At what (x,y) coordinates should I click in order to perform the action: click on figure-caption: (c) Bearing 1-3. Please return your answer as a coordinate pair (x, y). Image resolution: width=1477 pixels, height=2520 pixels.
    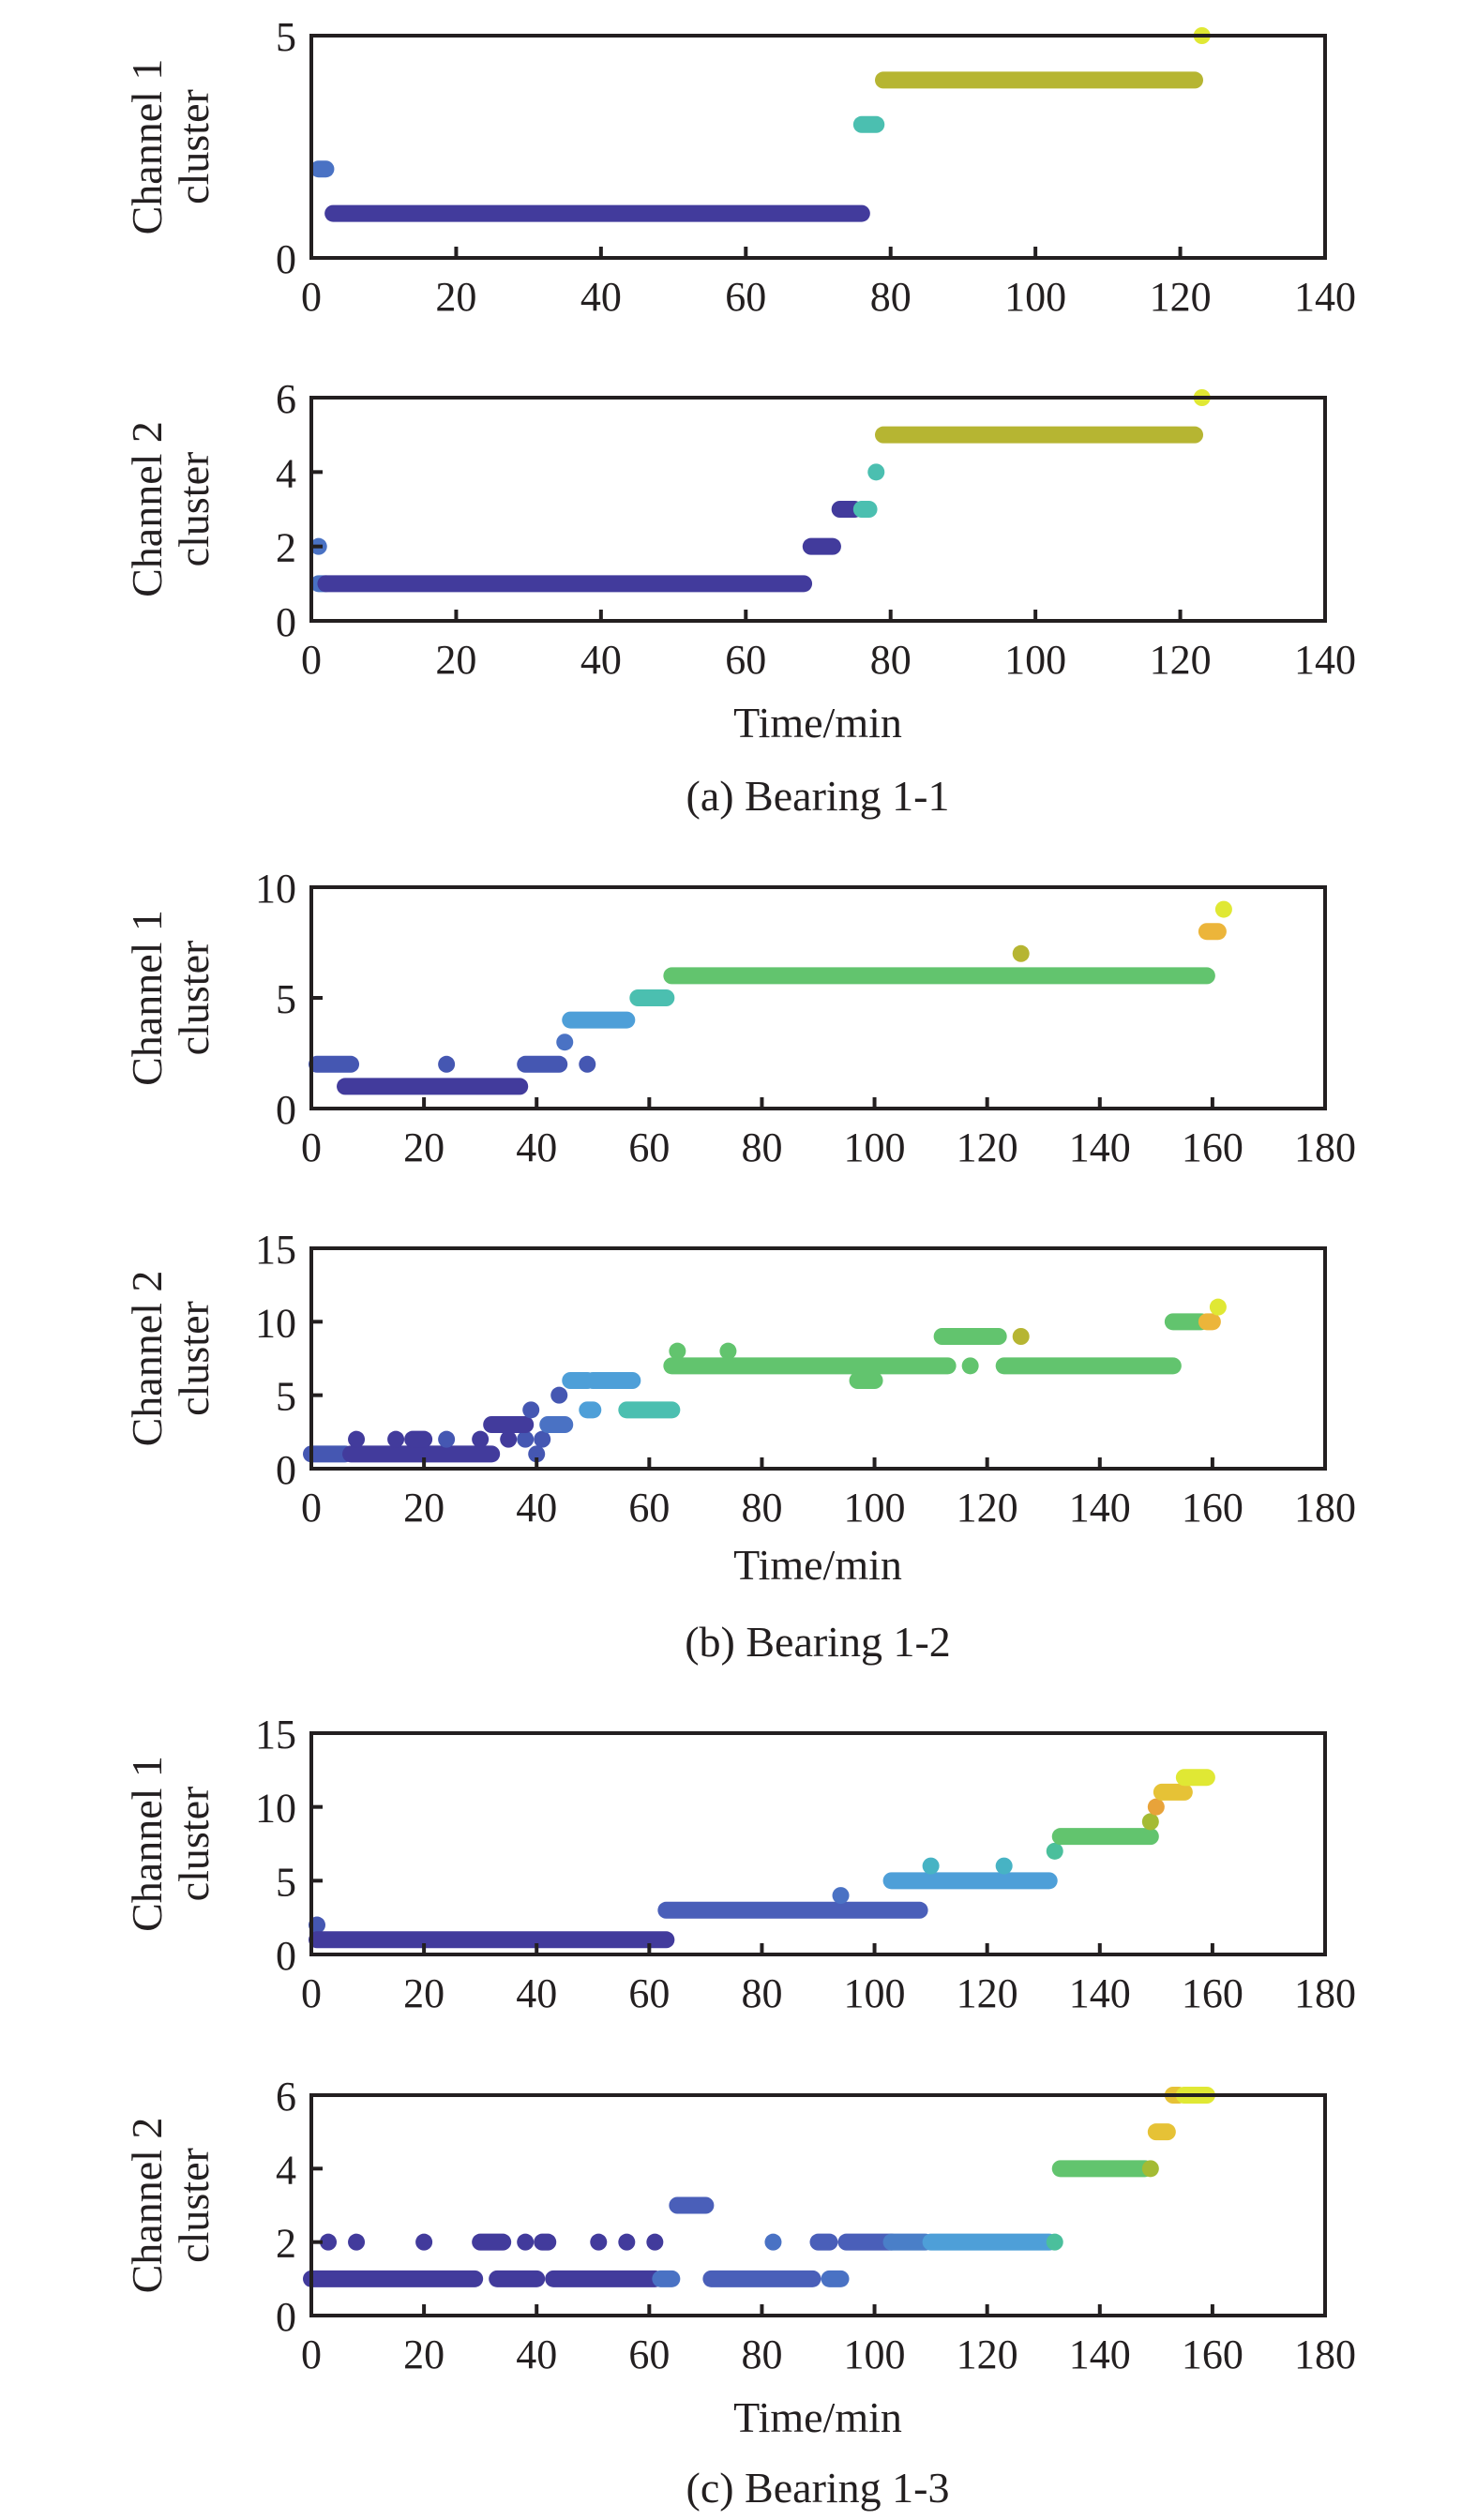
    Looking at the image, I should click on (818, 2488).